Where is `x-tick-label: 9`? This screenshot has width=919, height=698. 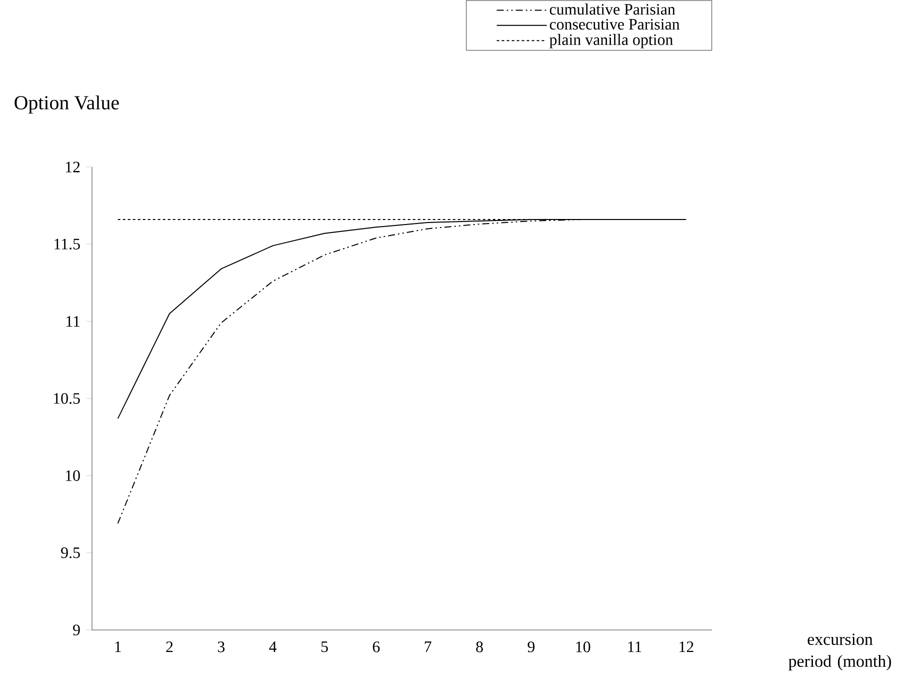 x-tick-label: 9 is located at coordinates (531, 647).